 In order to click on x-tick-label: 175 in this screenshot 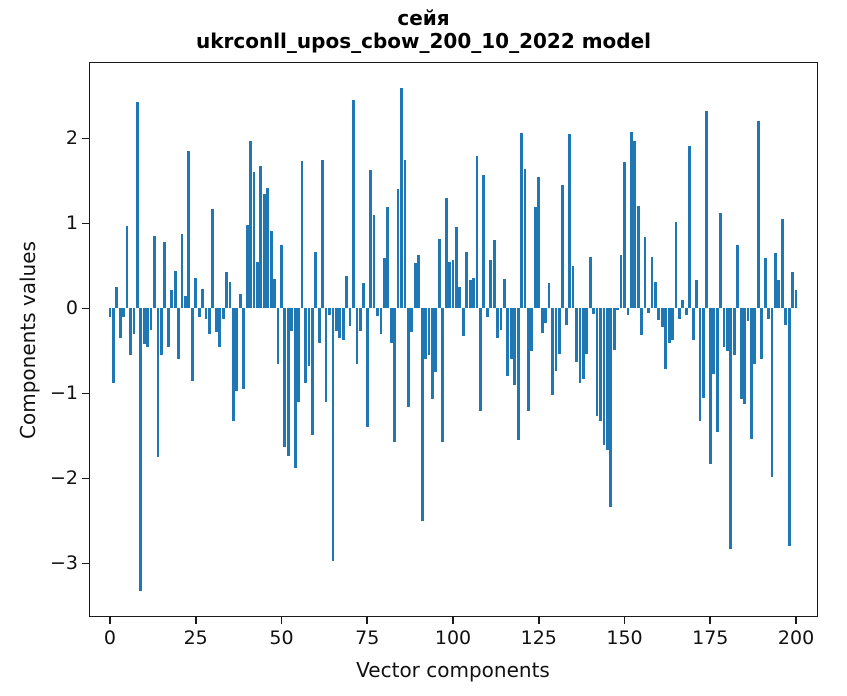, I will do `click(710, 638)`.